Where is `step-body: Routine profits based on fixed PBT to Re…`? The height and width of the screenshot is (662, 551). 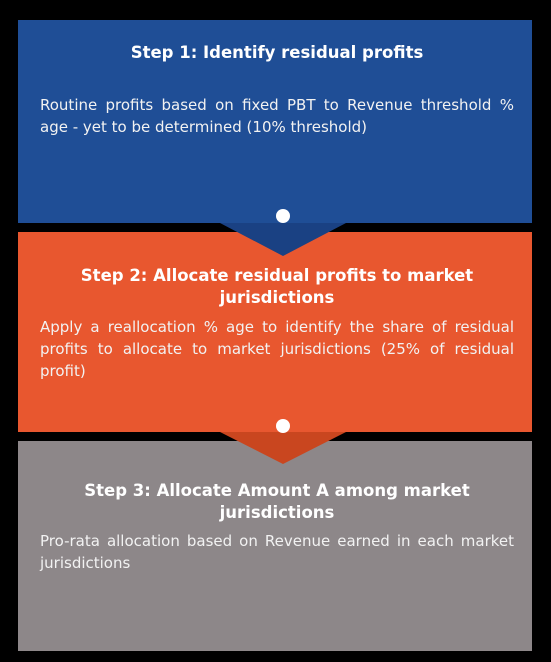
step-body: Routine profits based on fixed PBT to Re… is located at coordinates (277, 116).